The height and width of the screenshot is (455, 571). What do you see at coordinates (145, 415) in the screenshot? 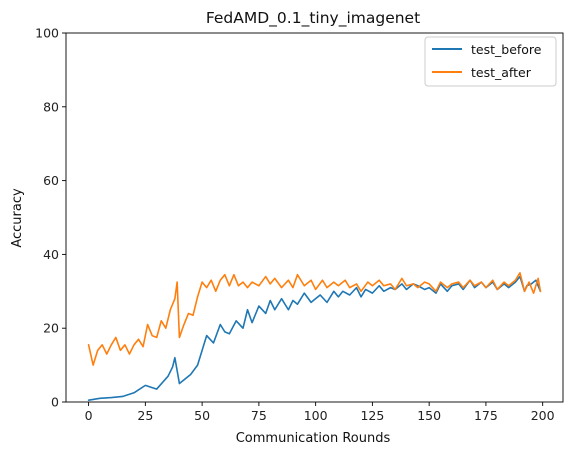
I see `x-tick-label: 25` at bounding box center [145, 415].